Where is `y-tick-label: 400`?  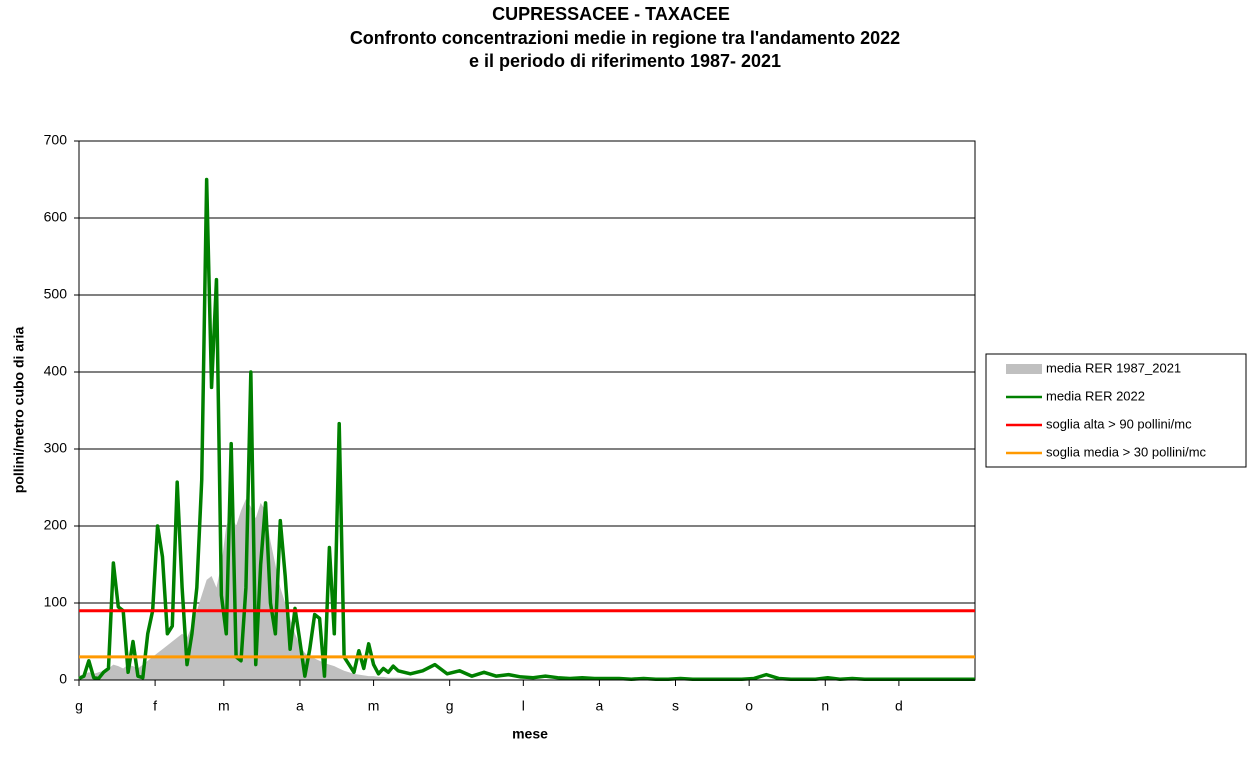 y-tick-label: 400 is located at coordinates (56, 371).